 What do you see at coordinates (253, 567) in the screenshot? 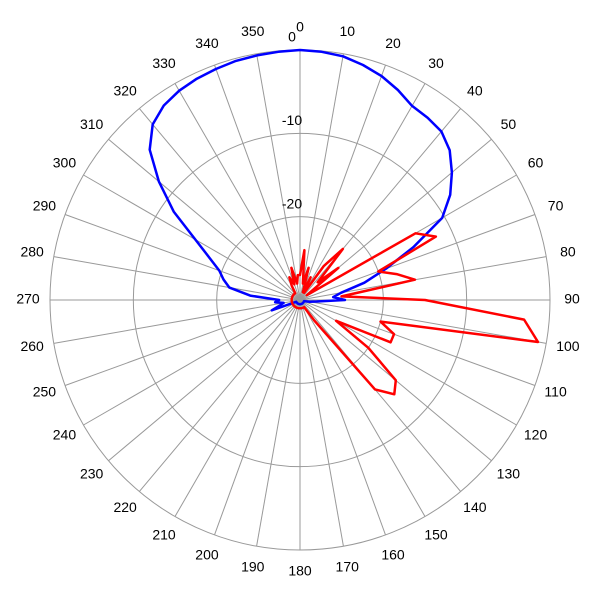
I see `angle-label: 190` at bounding box center [253, 567].